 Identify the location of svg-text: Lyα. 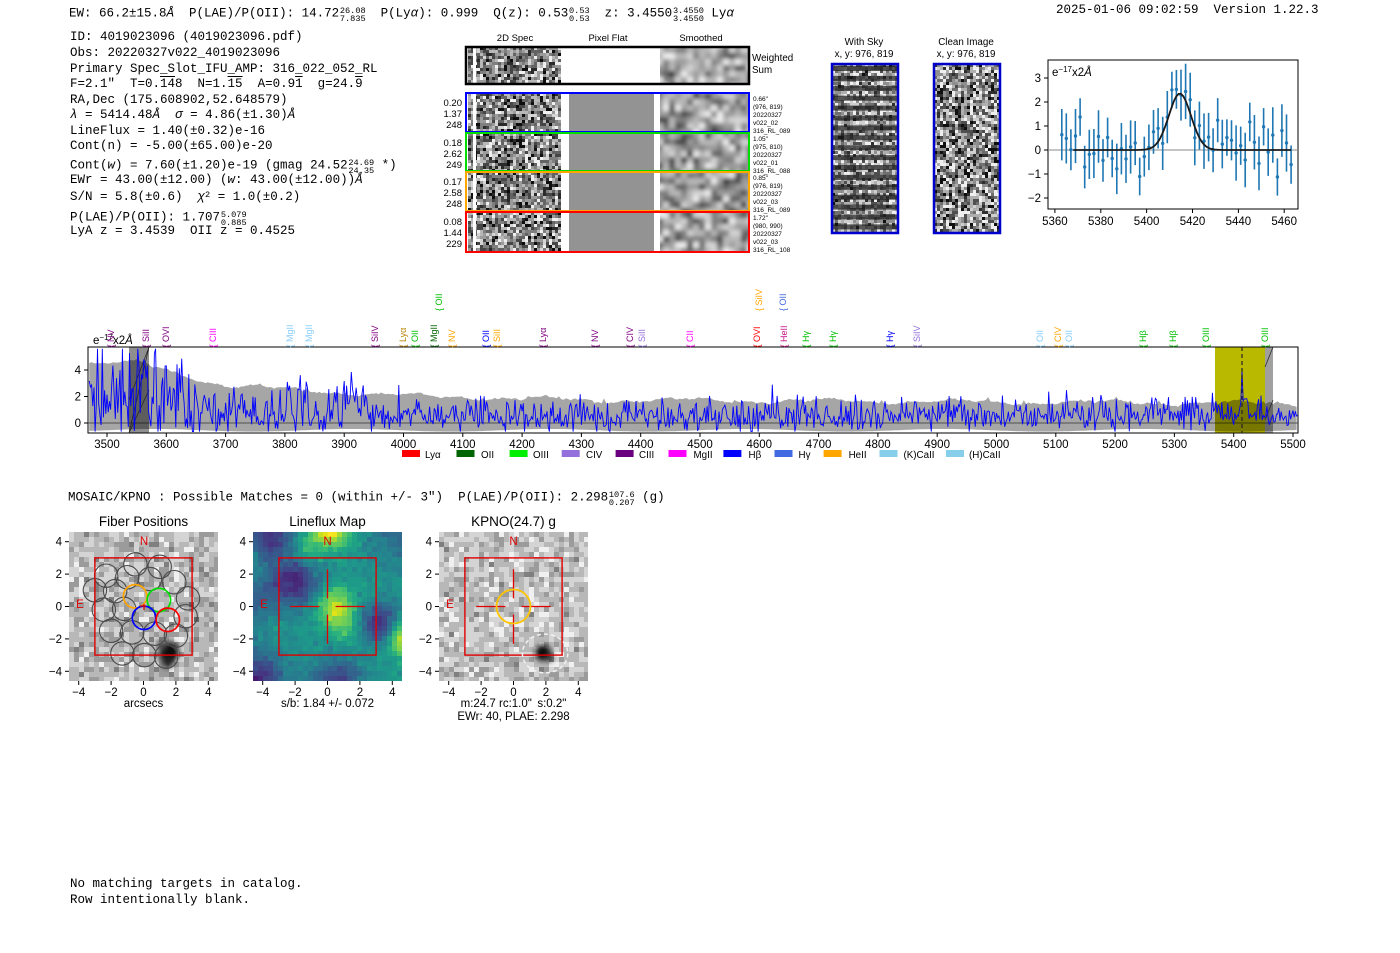
(433, 455).